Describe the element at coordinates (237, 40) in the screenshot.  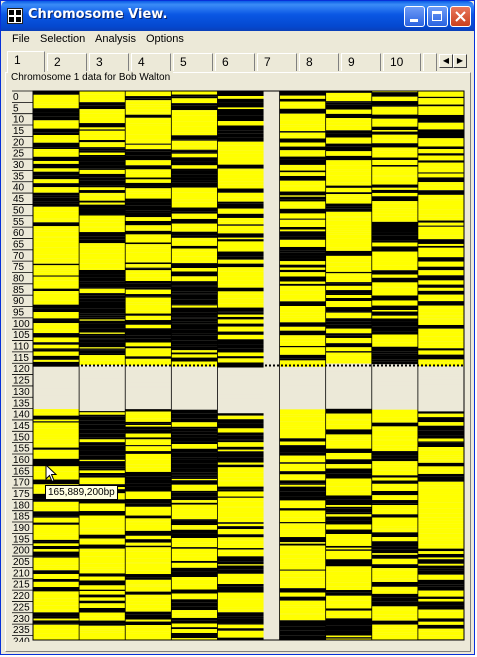
I see `menu-bar: File Selection Analysis Options` at that location.